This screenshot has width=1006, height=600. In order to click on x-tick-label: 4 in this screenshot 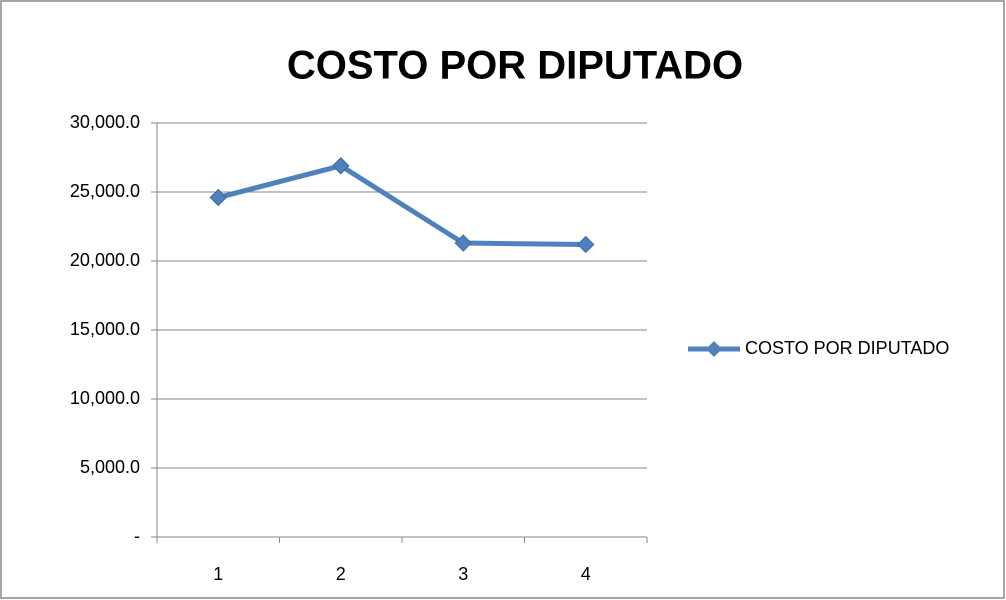, I will do `click(586, 574)`.